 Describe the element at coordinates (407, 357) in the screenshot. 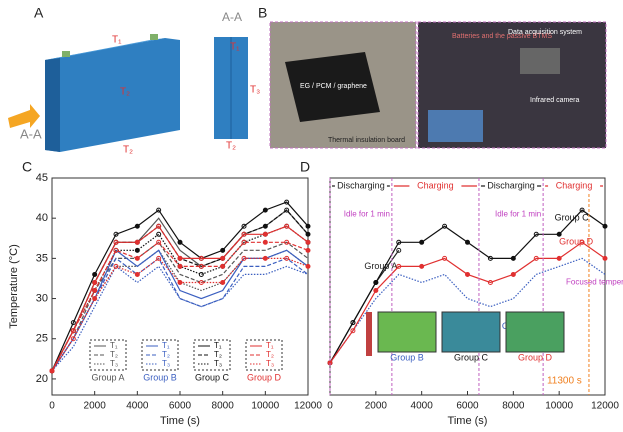

I see `image-label: Group B` at that location.